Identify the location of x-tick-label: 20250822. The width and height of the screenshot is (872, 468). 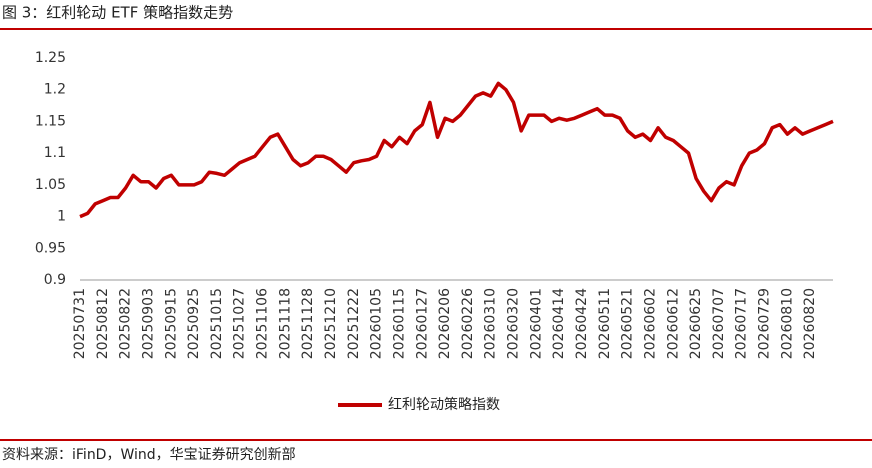
(126, 323).